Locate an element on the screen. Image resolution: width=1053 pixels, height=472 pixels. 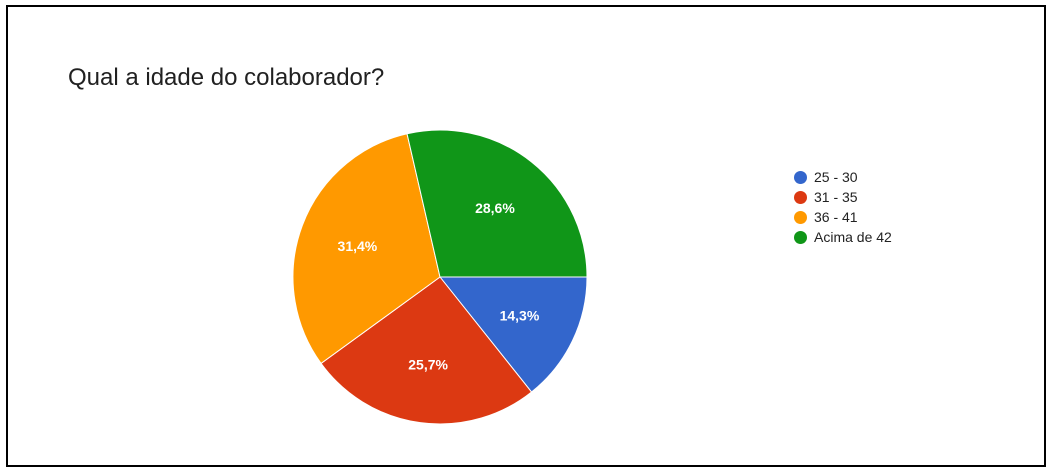
legend-item: 25 - 30 is located at coordinates (843, 177).